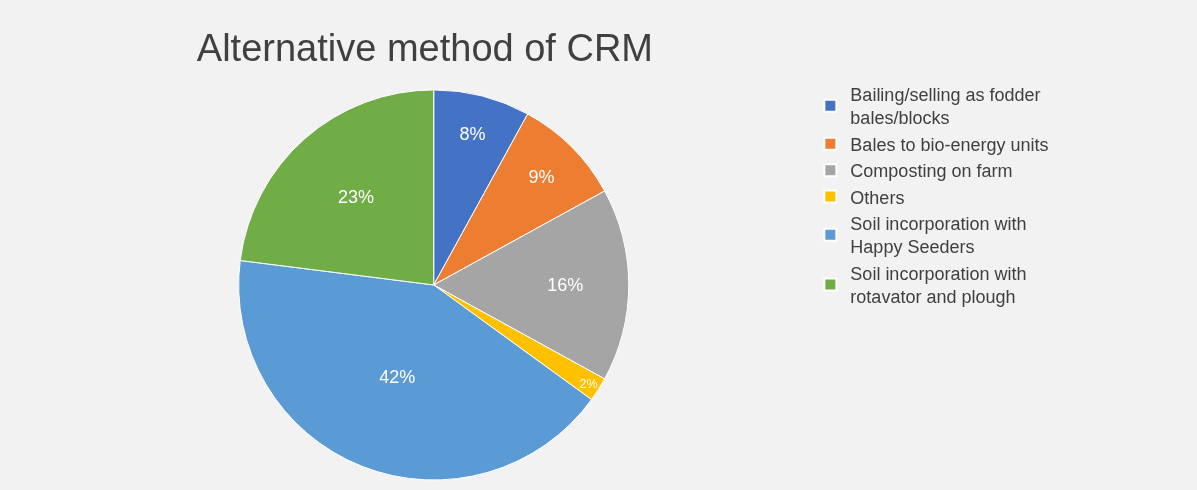  Describe the element at coordinates (425, 47) in the screenshot. I see `chart-title: Alternative method of CRM` at that location.